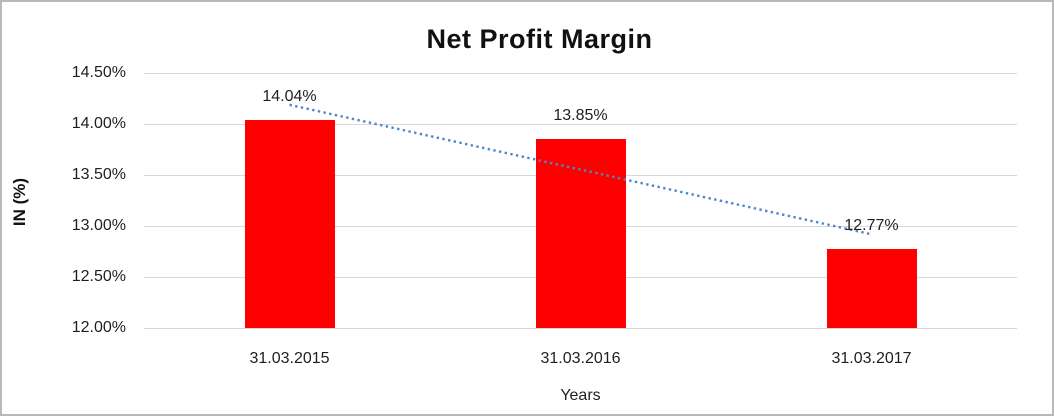 The height and width of the screenshot is (416, 1054). Describe the element at coordinates (580, 395) in the screenshot. I see `x-axis-title: Years` at that location.